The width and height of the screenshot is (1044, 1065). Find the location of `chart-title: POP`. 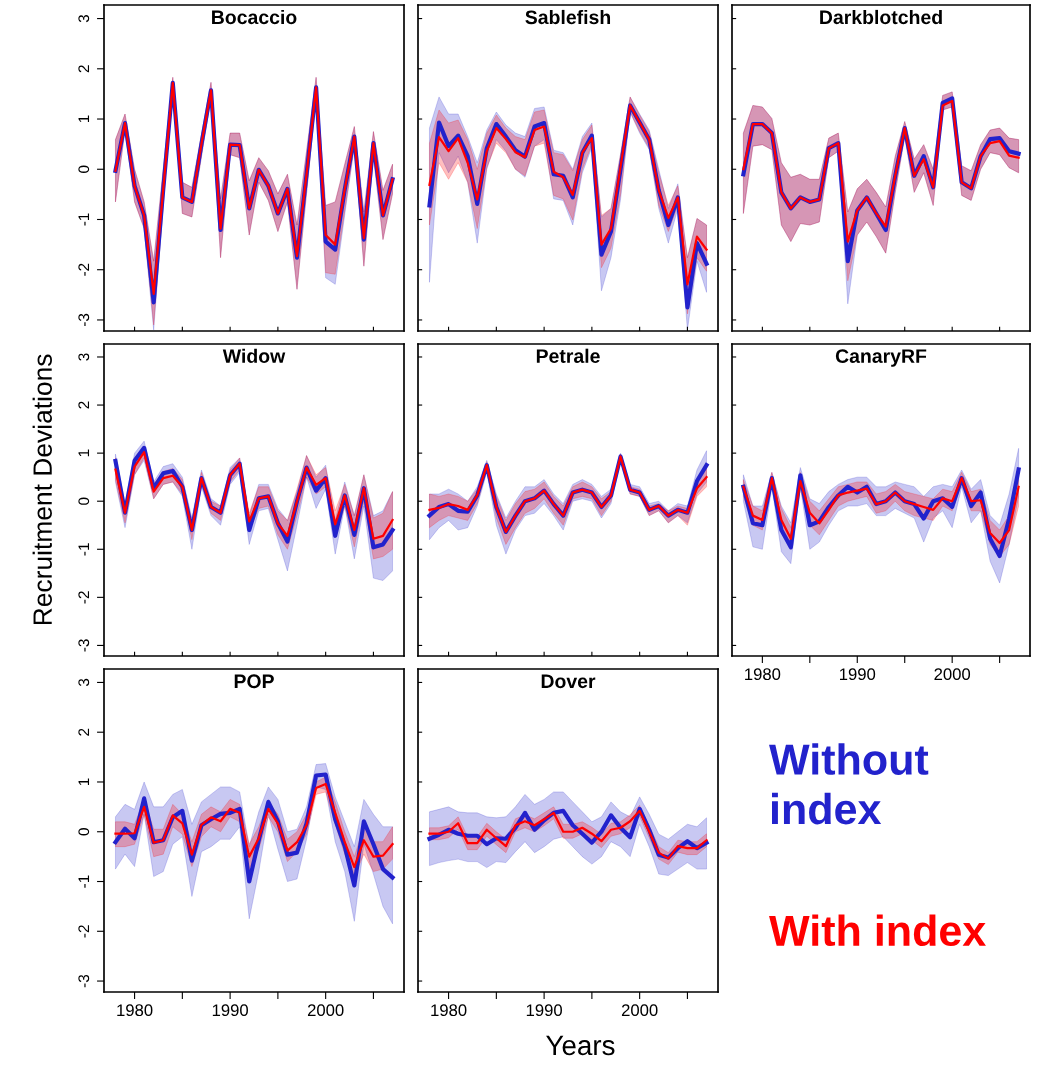

chart-title: POP is located at coordinates (254, 681).